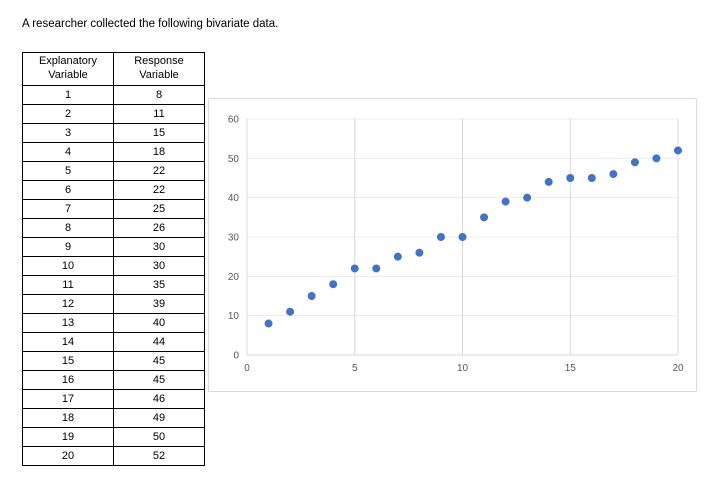 The width and height of the screenshot is (704, 496). What do you see at coordinates (68, 189) in the screenshot?
I see `table-cell: 6` at bounding box center [68, 189].